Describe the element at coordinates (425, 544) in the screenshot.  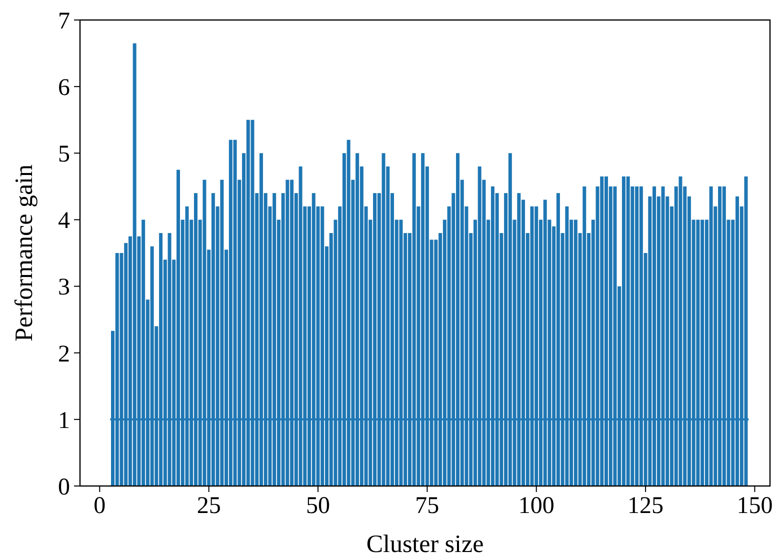
I see `x-axis-title: Cluster size` at that location.